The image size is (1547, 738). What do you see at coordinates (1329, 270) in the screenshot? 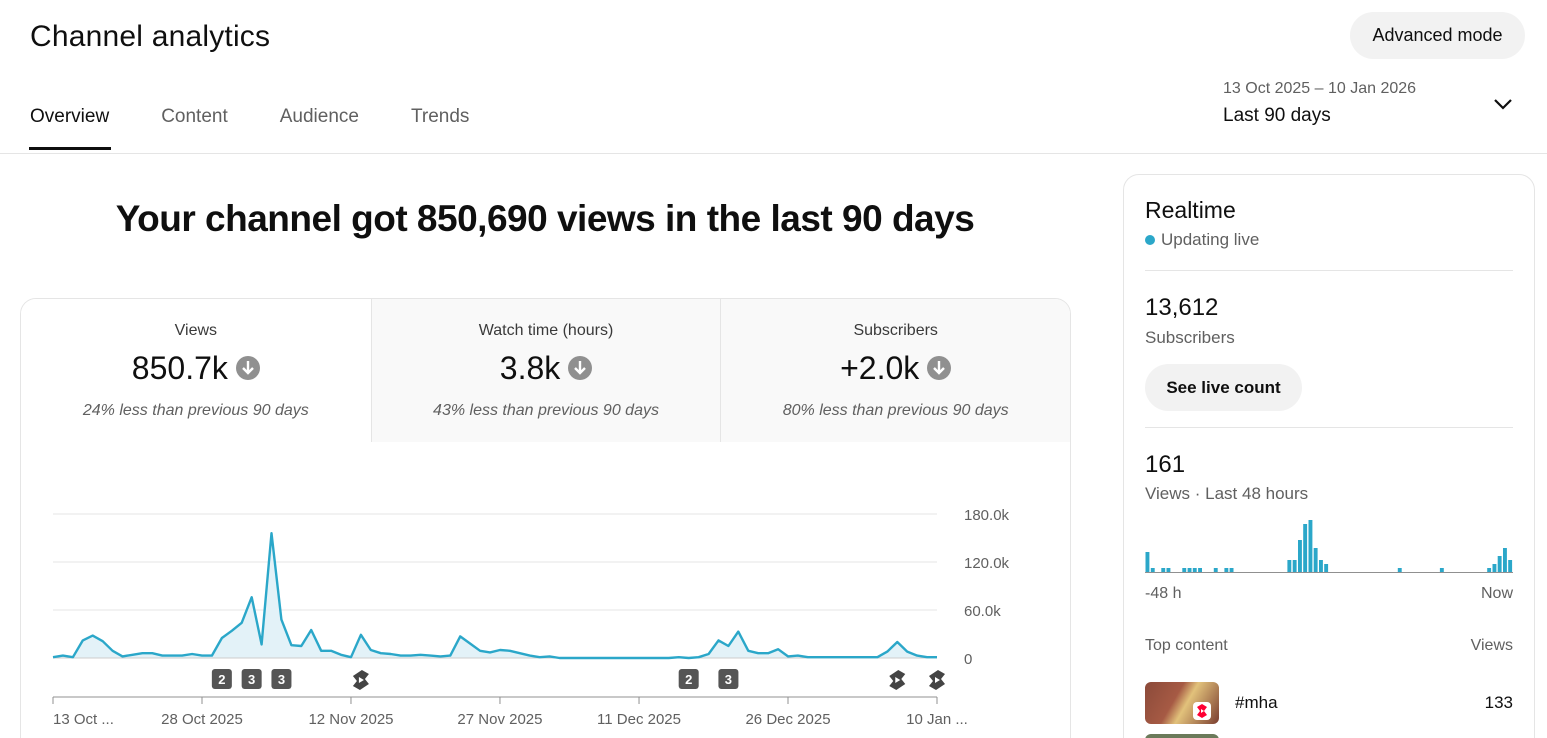
I see `divider` at bounding box center [1329, 270].